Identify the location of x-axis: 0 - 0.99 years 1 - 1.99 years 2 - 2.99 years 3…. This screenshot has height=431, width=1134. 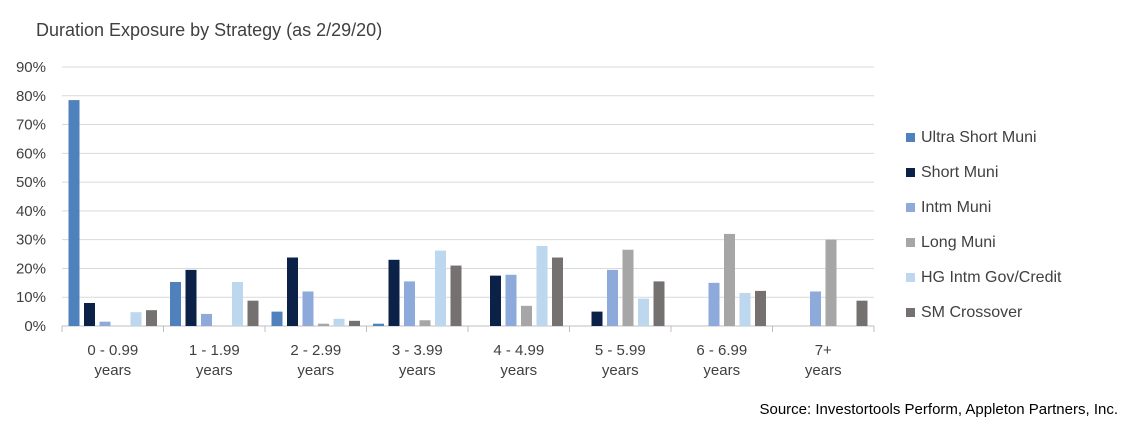
(468, 352).